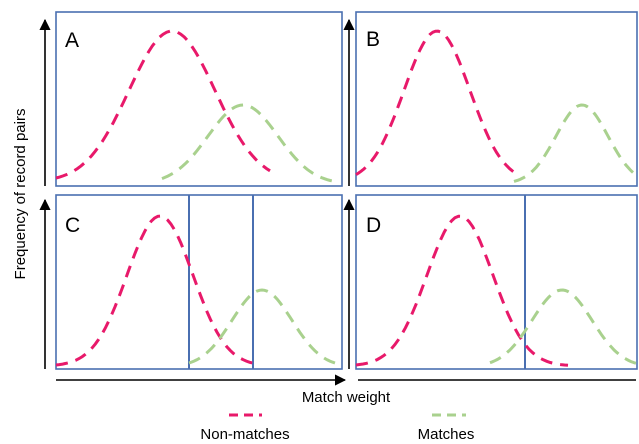  I want to click on panel-c-matches-curve, so click(264, 327).